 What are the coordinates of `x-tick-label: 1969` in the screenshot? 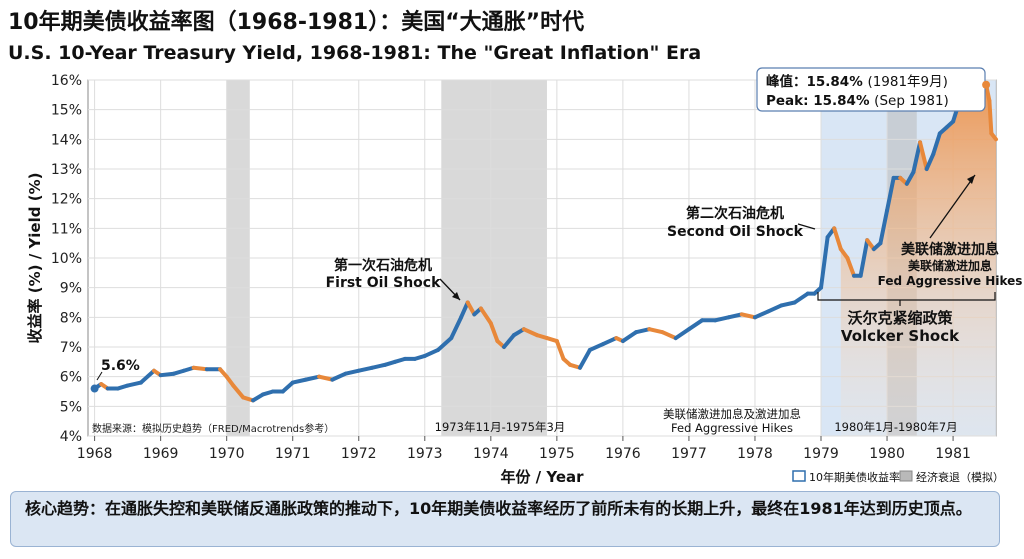 It's located at (161, 454).